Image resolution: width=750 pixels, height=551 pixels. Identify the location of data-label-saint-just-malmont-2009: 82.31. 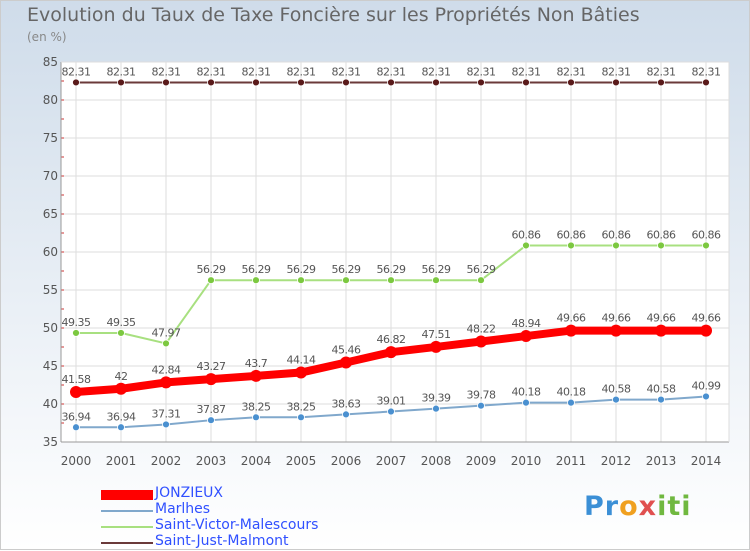
(481, 71).